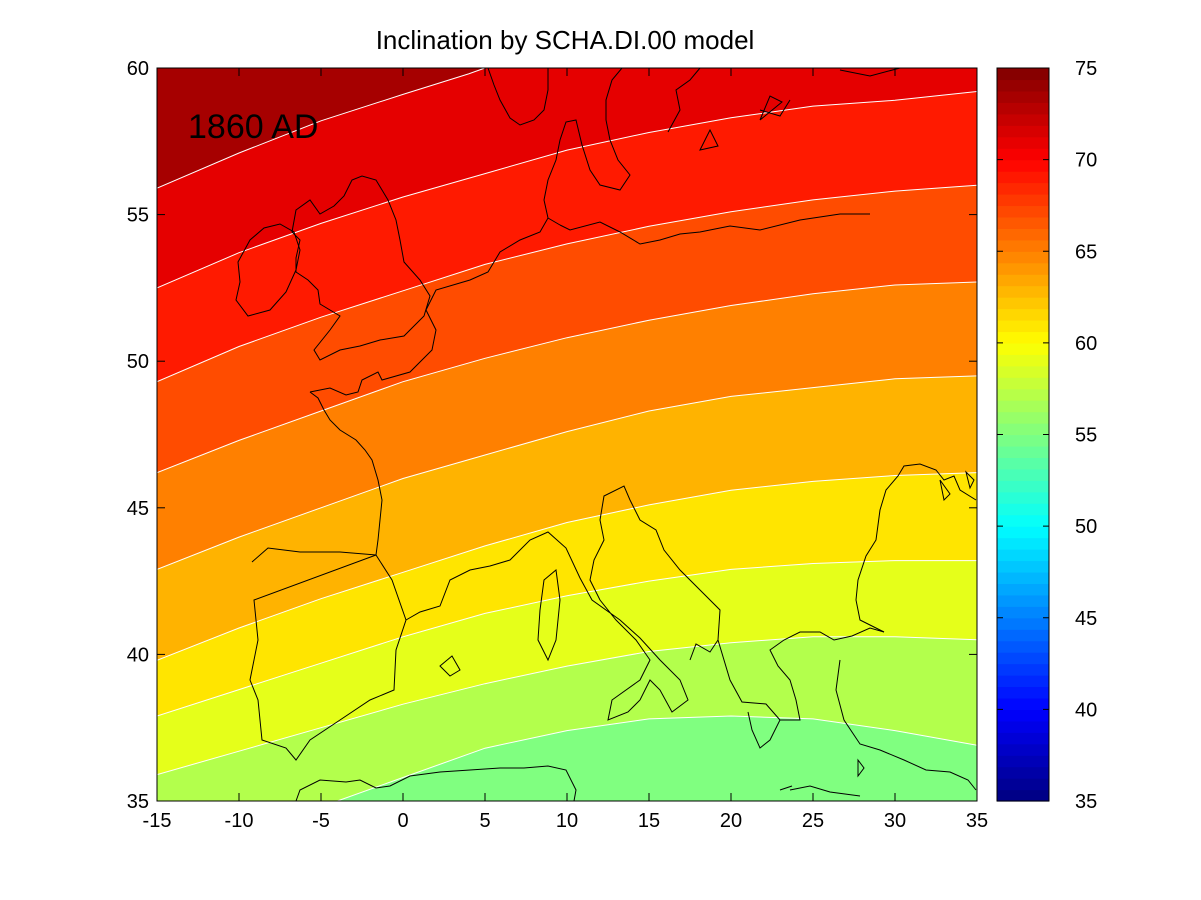  I want to click on x-tick-label: 15, so click(649, 821).